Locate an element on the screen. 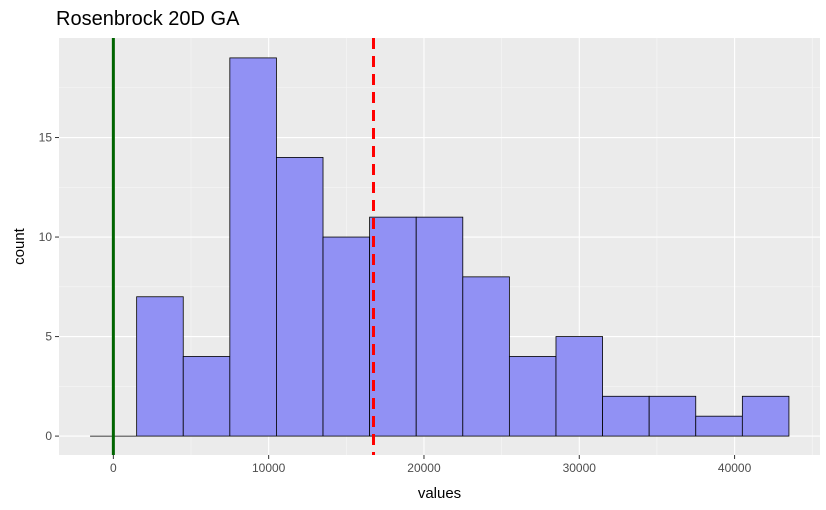 This screenshot has width=826, height=510. x-tick-label: 40000 is located at coordinates (735, 468).